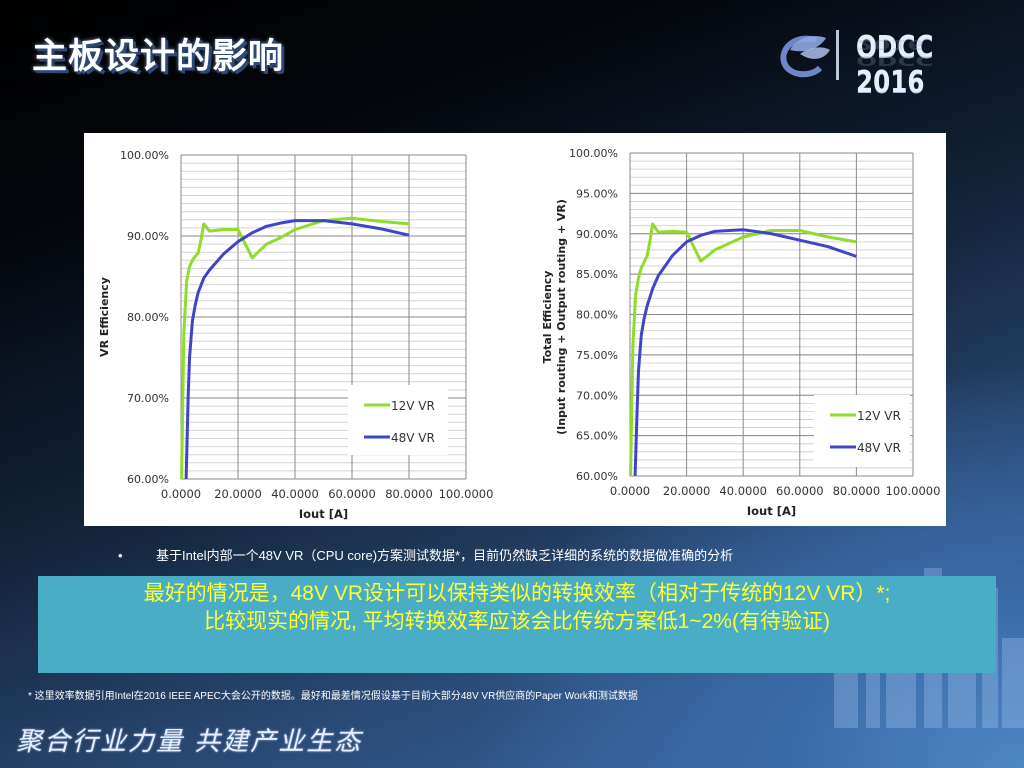 Image resolution: width=1024 pixels, height=768 pixels. What do you see at coordinates (561, 317) in the screenshot?
I see `y-axis-label: (Input routing + Output routing + VR)` at bounding box center [561, 317].